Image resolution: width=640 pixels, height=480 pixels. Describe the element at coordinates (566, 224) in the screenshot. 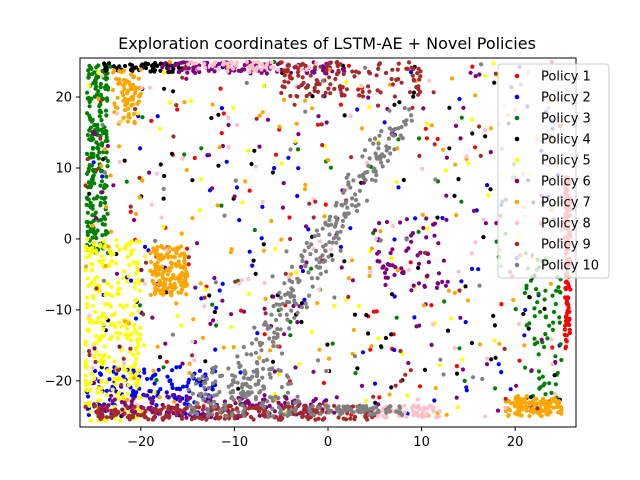

I see `legend-label: Policy 8` at that location.